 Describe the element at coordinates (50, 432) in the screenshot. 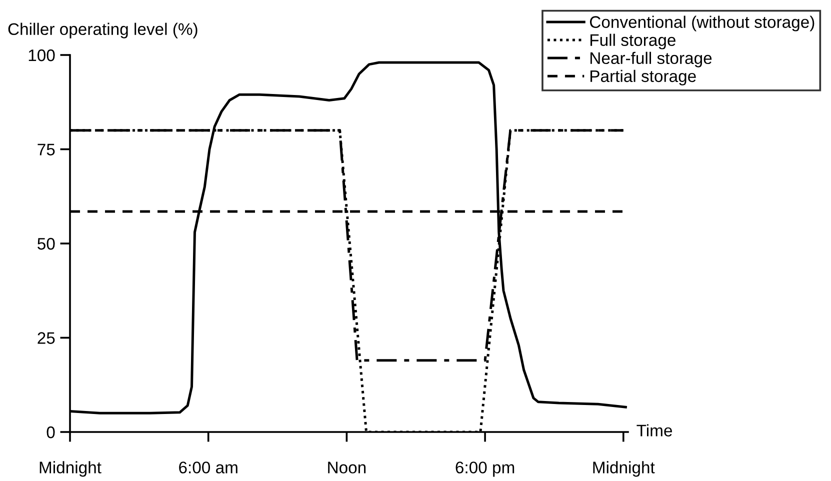

I see `y-tick-label: 0` at that location.